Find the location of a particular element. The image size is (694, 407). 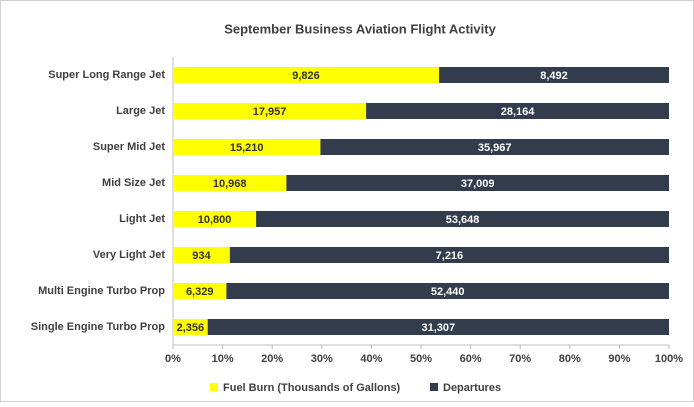

data-label: 53,648 is located at coordinates (463, 220).